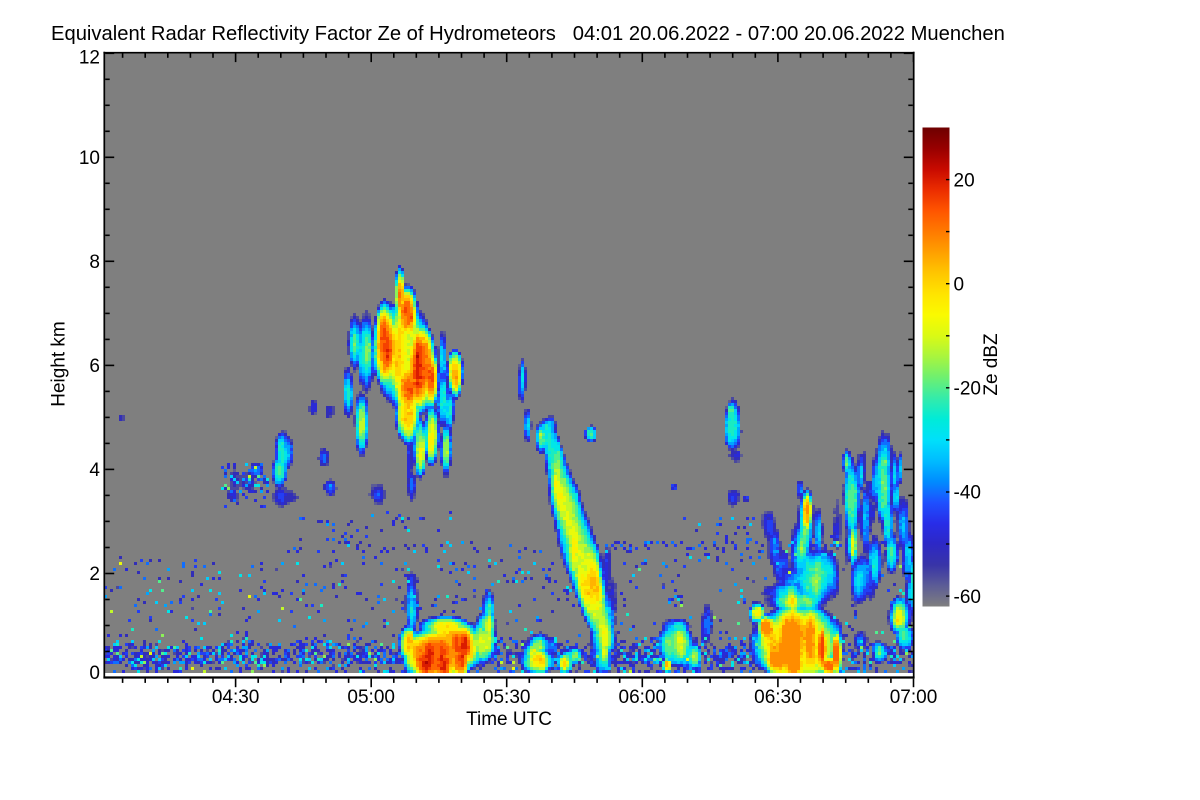 Image resolution: width=1200 pixels, height=800 pixels. Describe the element at coordinates (643, 697) in the screenshot. I see `svg-text: 06:00` at that location.